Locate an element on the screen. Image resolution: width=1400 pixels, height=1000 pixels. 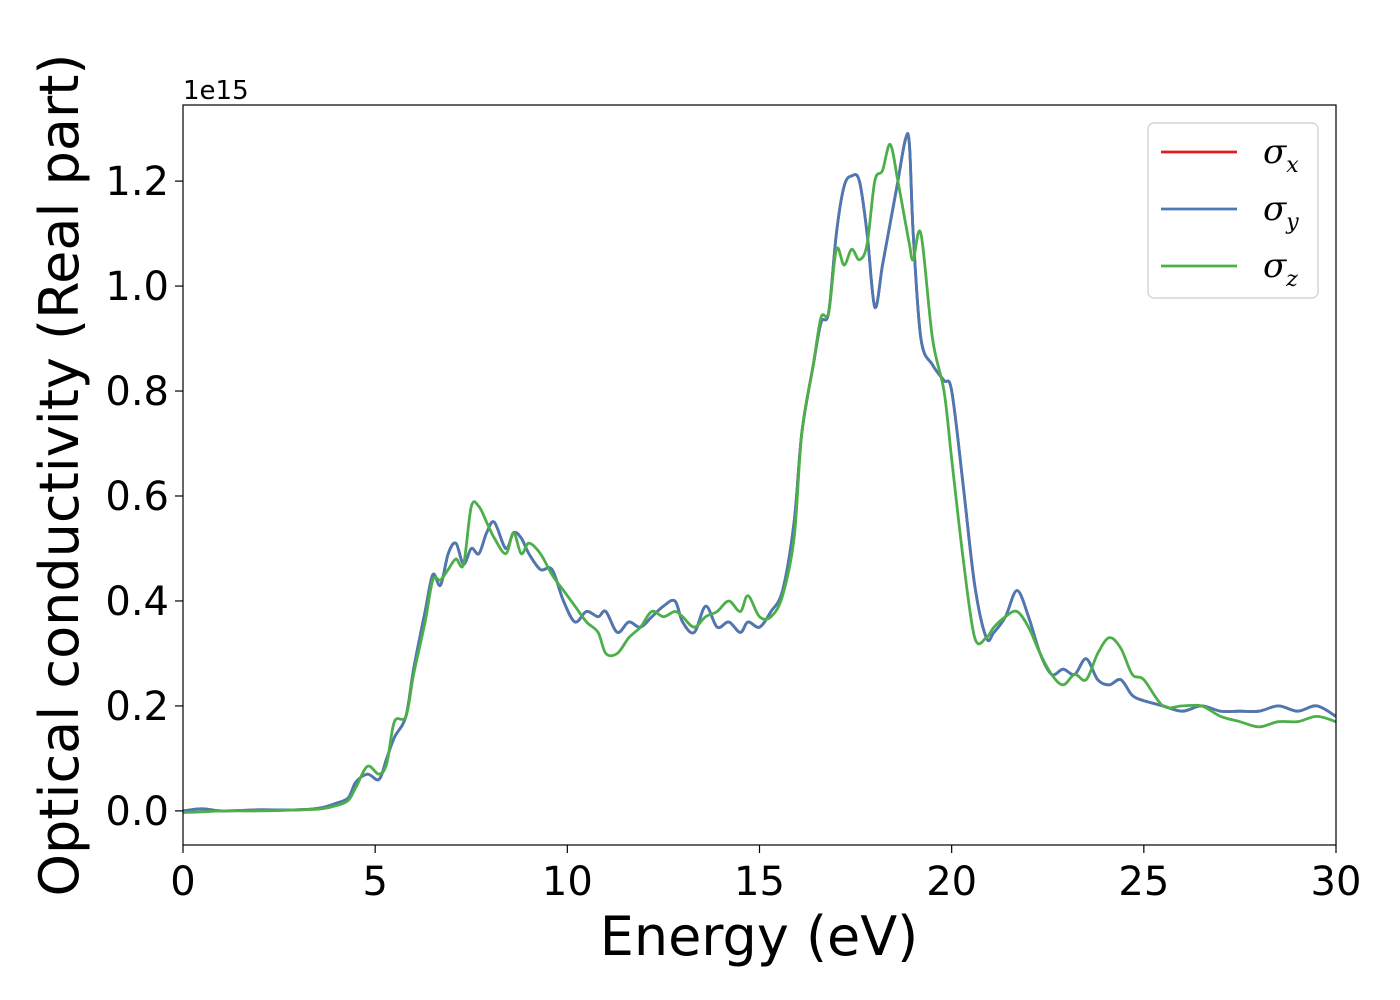
legend: σx σy σz is located at coordinates (1233, 210).